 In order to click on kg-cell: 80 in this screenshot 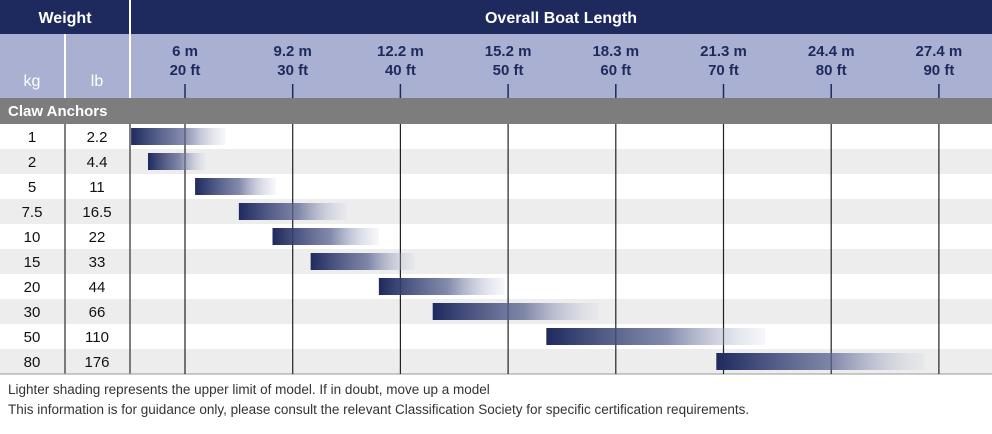, I will do `click(32, 362)`.